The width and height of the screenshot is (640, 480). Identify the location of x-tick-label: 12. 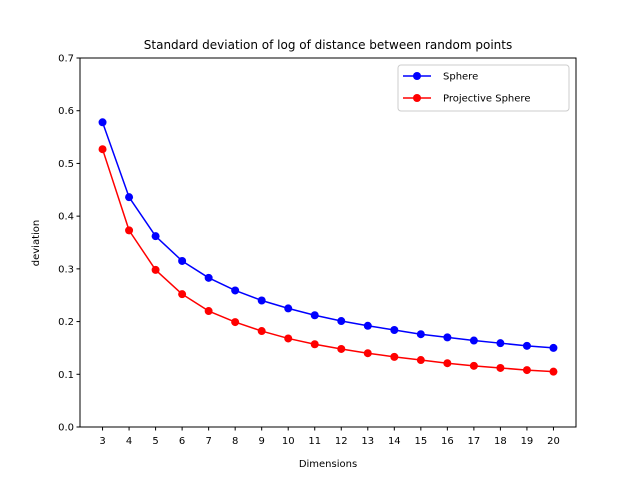
(341, 441).